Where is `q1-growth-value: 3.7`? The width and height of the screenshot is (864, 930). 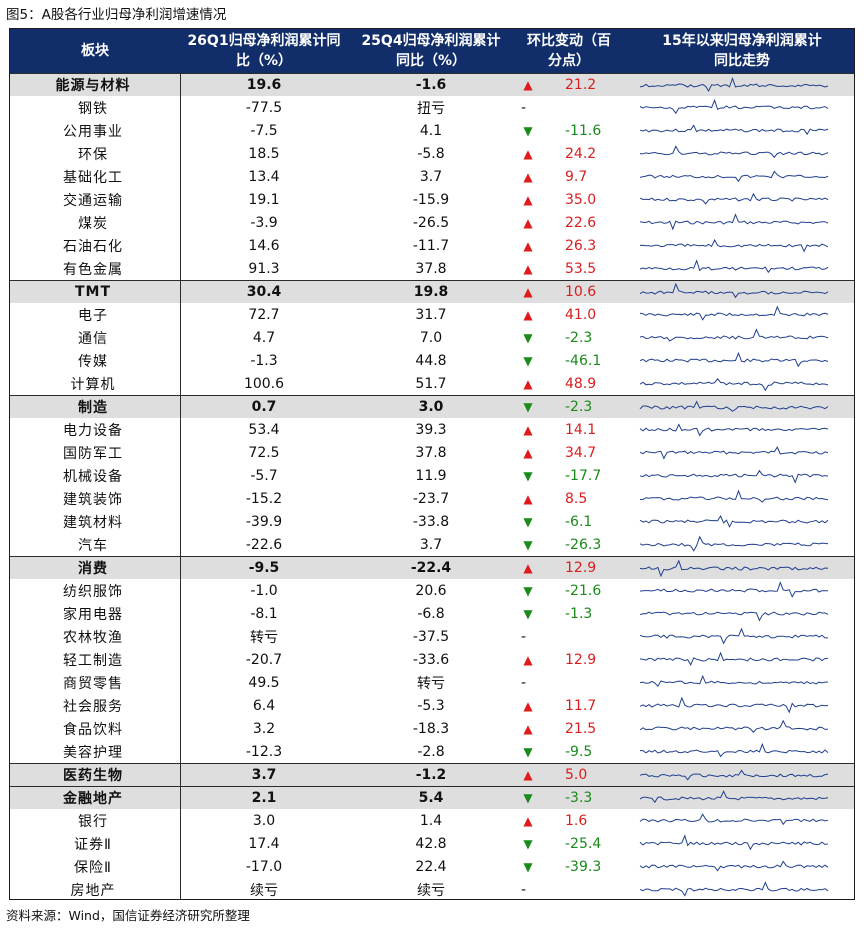
q1-growth-value: 3.7 is located at coordinates (264, 775).